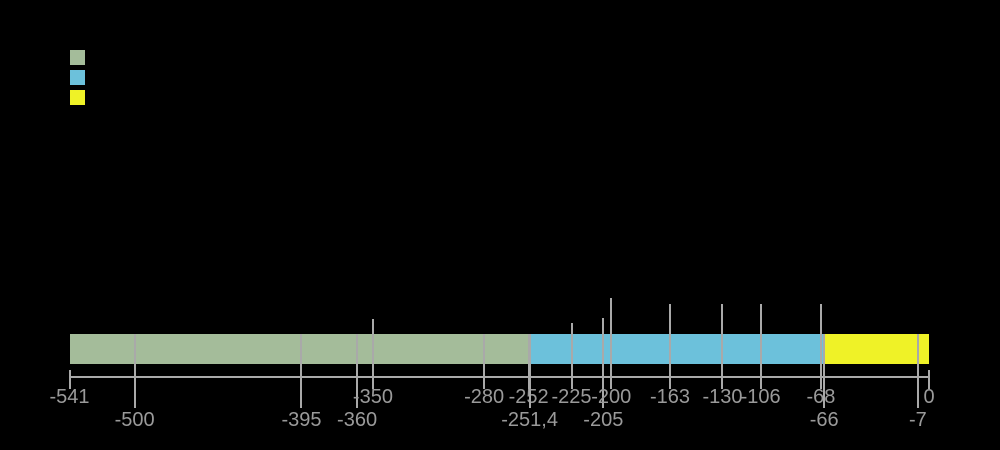 This screenshot has width=1000, height=450. What do you see at coordinates (499, 377) in the screenshot?
I see `x-axis-line` at bounding box center [499, 377].